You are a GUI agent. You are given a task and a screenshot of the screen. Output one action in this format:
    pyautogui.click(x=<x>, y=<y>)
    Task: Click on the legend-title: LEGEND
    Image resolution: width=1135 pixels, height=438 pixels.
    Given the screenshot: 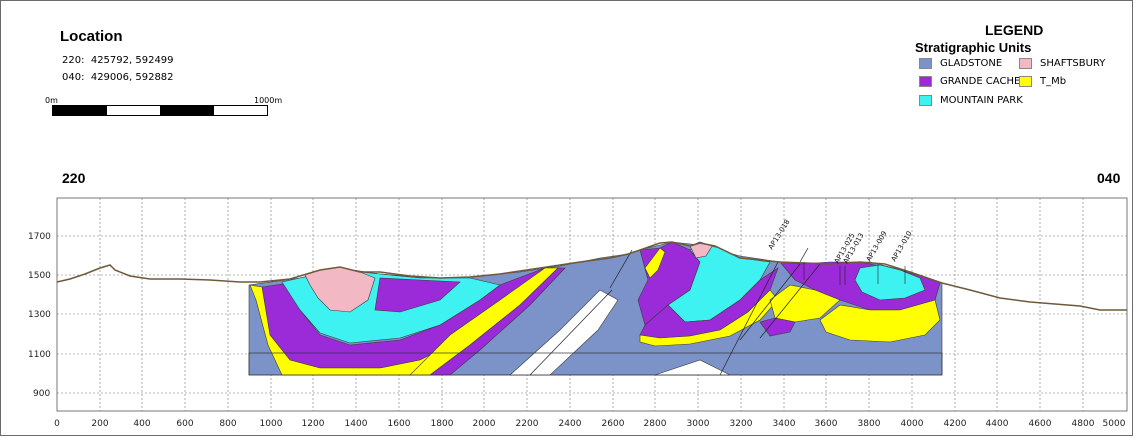 What is the action you would take?
    pyautogui.click(x=1014, y=30)
    